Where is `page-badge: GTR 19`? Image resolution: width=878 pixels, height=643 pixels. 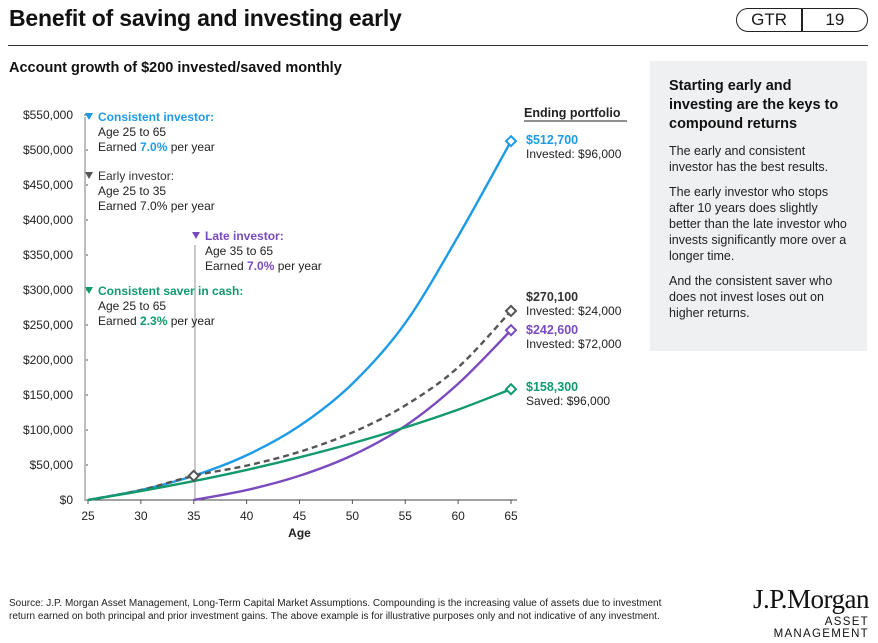 page-badge: GTR 19 is located at coordinates (802, 20).